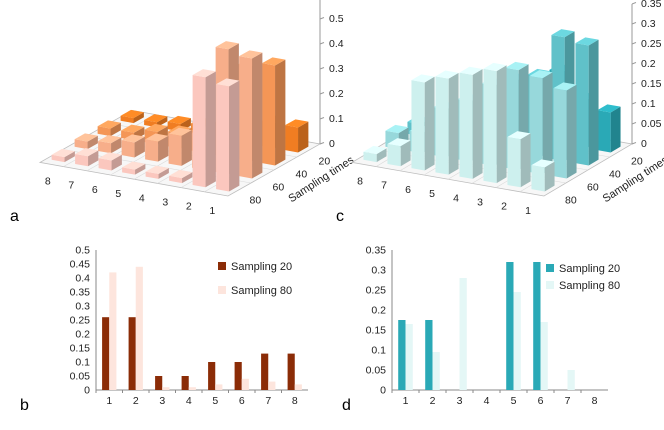  I want to click on x-category-label: 1, so click(528, 211).